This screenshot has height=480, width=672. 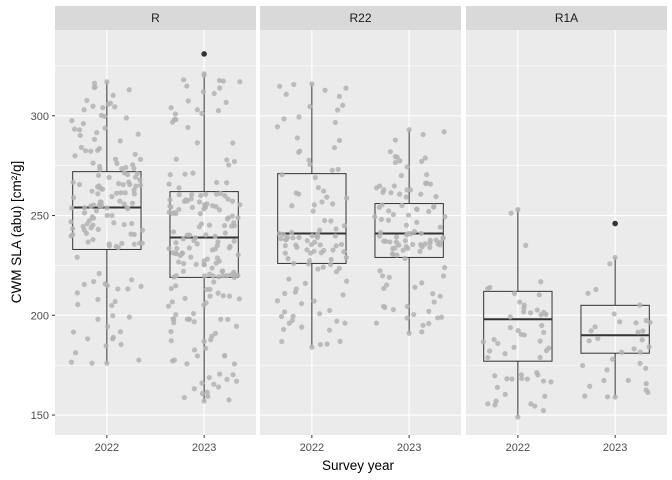 I want to click on outlier-point, so click(x=615, y=223).